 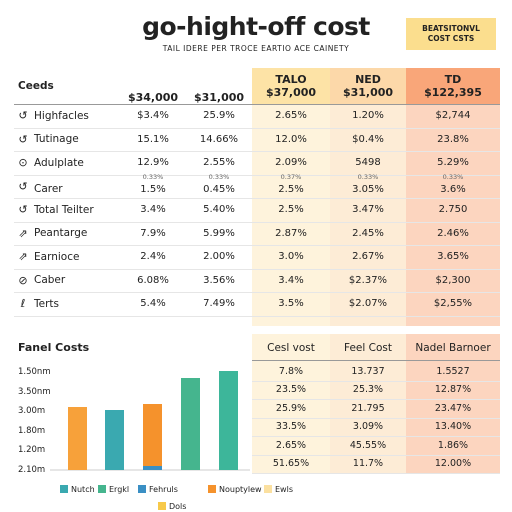 I want to click on cell-value: 12.0%, so click(x=291, y=139).